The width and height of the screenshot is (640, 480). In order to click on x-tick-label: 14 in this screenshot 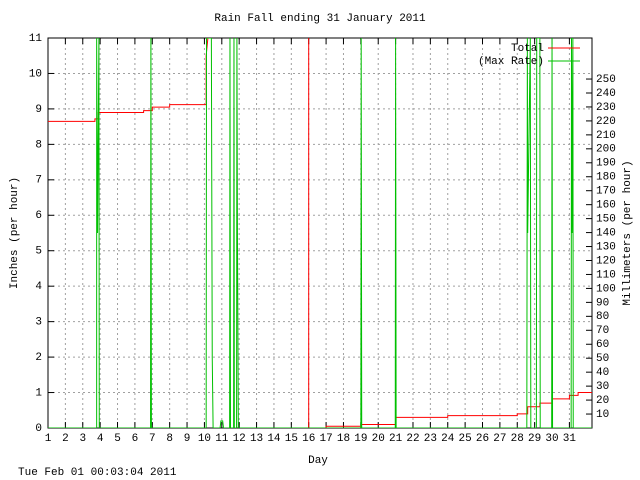, I will do `click(274, 439)`.